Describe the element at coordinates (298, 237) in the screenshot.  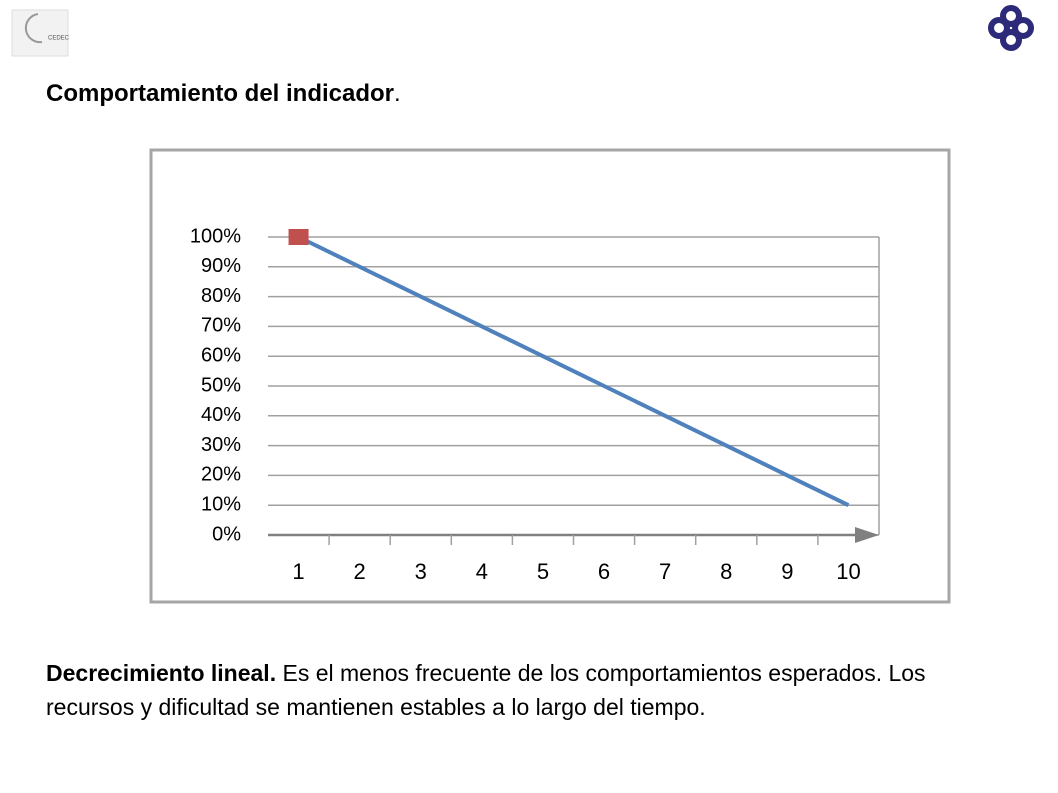
I see `marker` at that location.